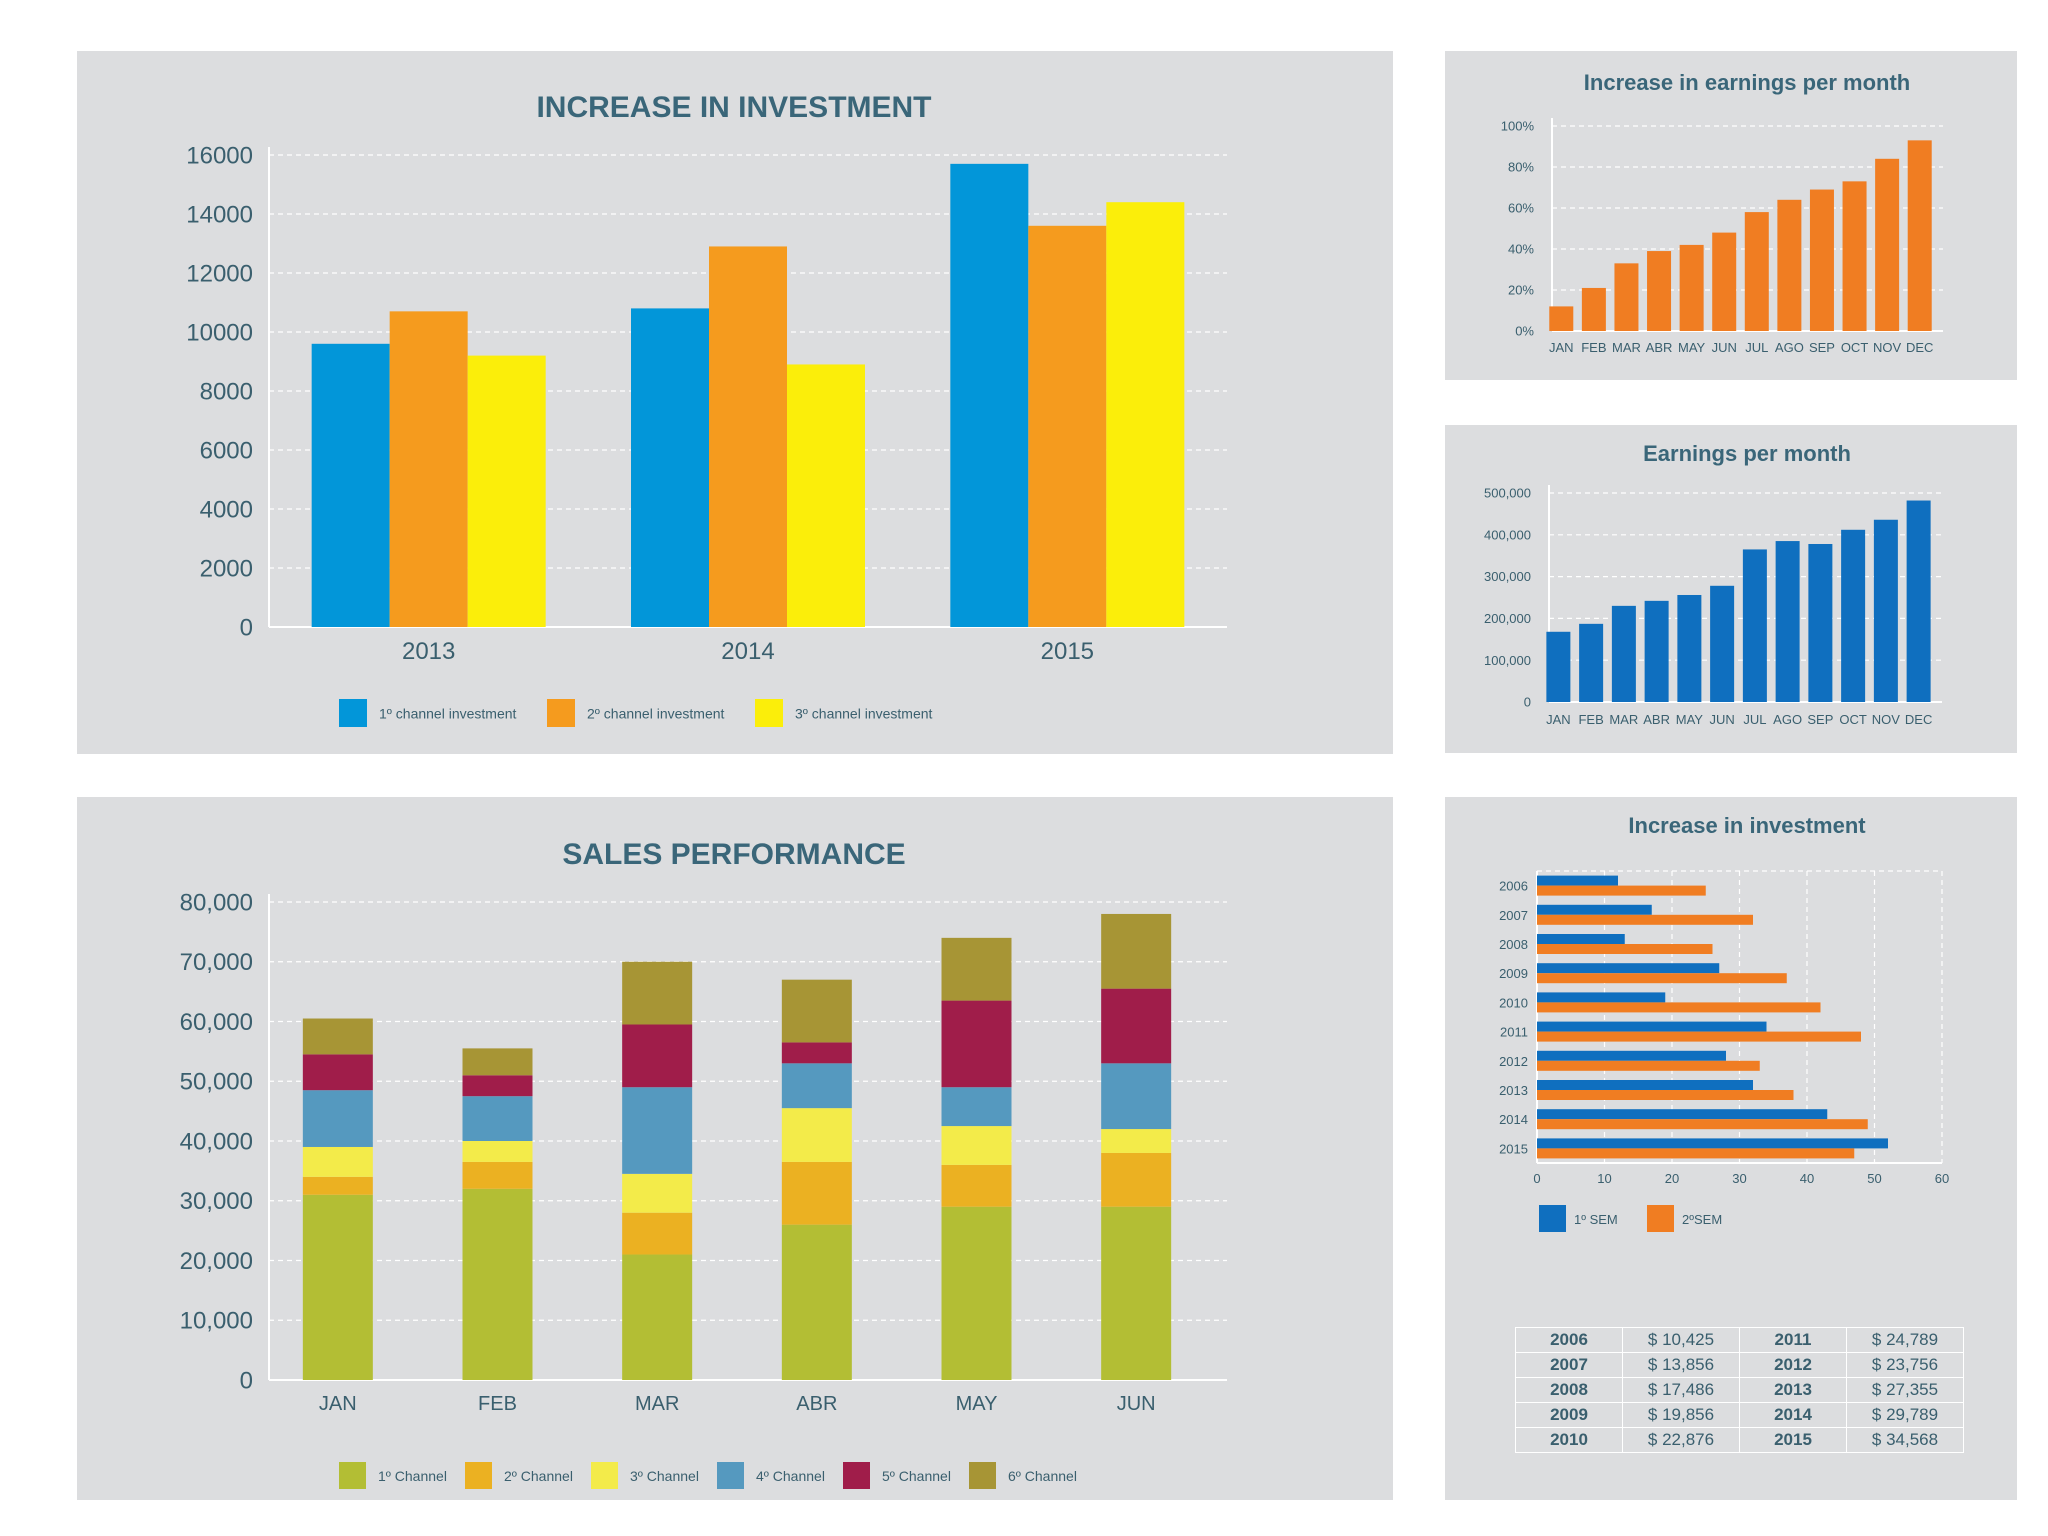 Image resolution: width=2048 pixels, height=1536 pixels. Describe the element at coordinates (216, 1141) in the screenshot. I see `y-tick-label: 40,000` at that location.